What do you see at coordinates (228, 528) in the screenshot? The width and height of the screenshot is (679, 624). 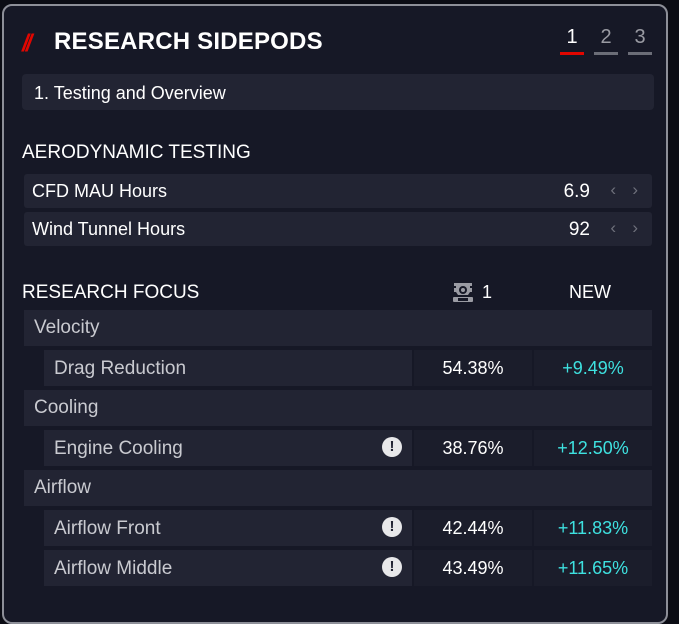 I see `focus-item-airflow-front: Airflow Front !` at bounding box center [228, 528].